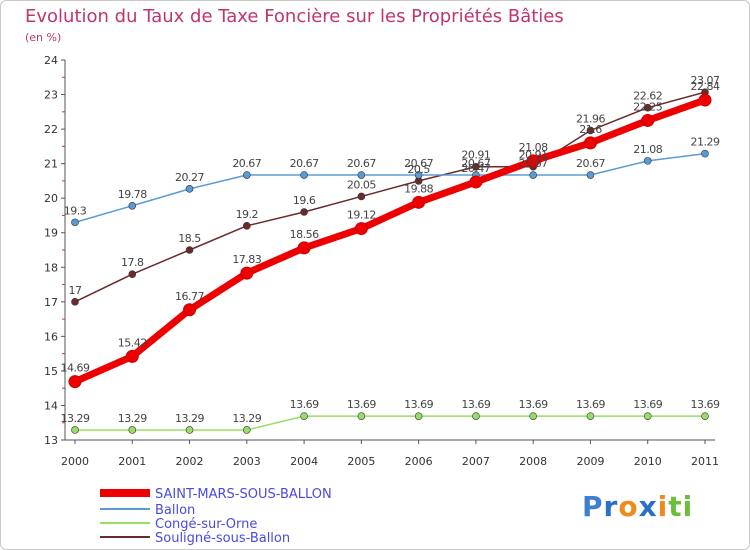 The image size is (750, 550). What do you see at coordinates (648, 506) in the screenshot?
I see `logo-letter-x: x` at bounding box center [648, 506].